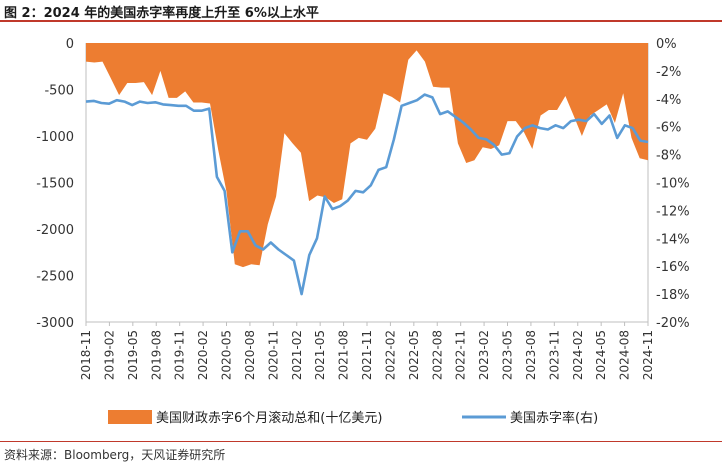 This screenshot has height=465, width=722. What do you see at coordinates (668, 128) in the screenshot?
I see `right-tick-label: -6%` at bounding box center [668, 128].